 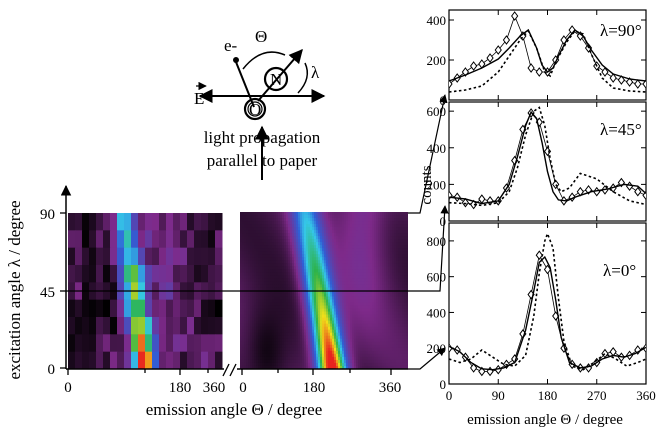 I want to click on y-tick-label-90: 90, so click(x=47, y=215).